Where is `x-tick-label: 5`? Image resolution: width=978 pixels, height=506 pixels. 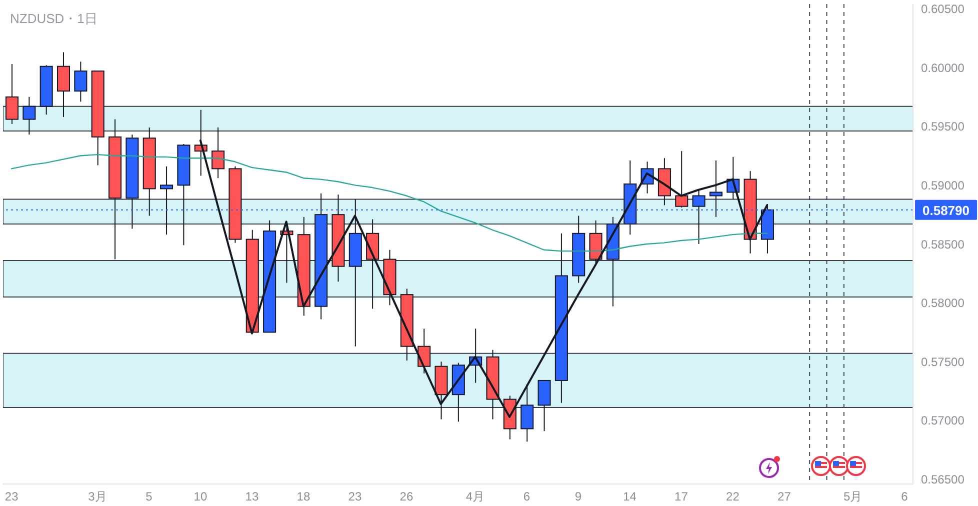
x-tick-label: 5 is located at coordinates (149, 497).